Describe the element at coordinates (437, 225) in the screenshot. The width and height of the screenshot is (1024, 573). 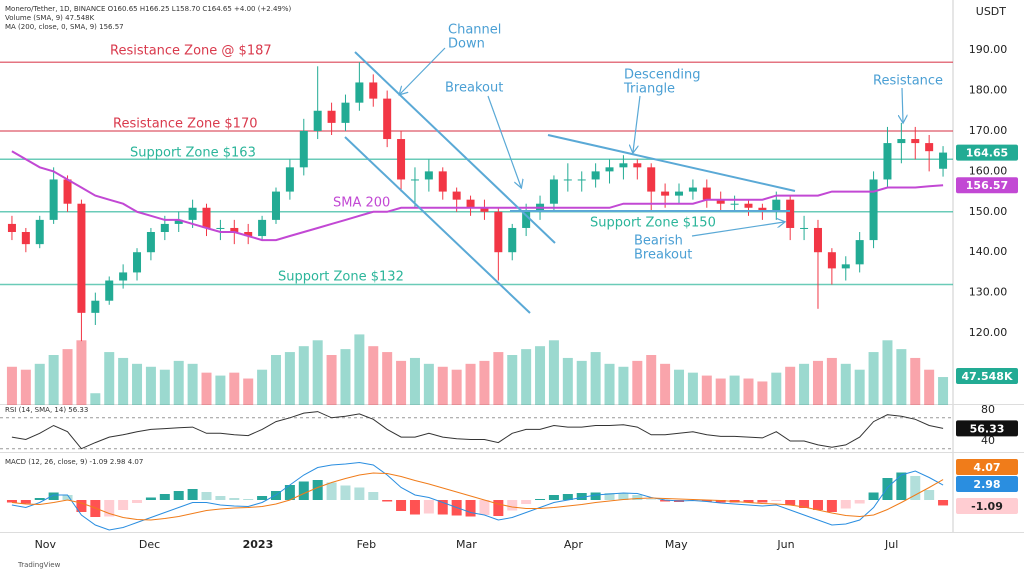
I see `channel-lower-line` at that location.